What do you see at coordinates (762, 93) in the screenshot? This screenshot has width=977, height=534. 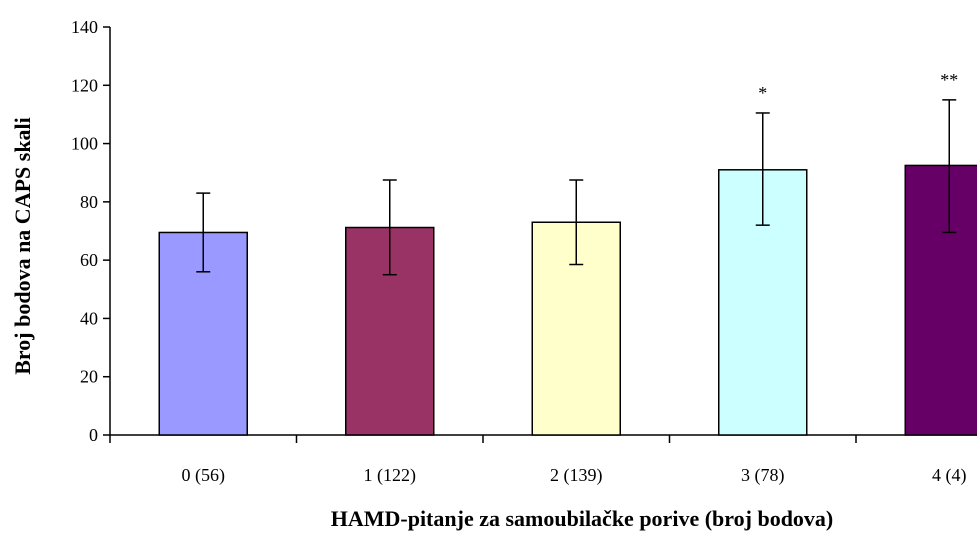 I see `significance-label-3: *` at bounding box center [762, 93].